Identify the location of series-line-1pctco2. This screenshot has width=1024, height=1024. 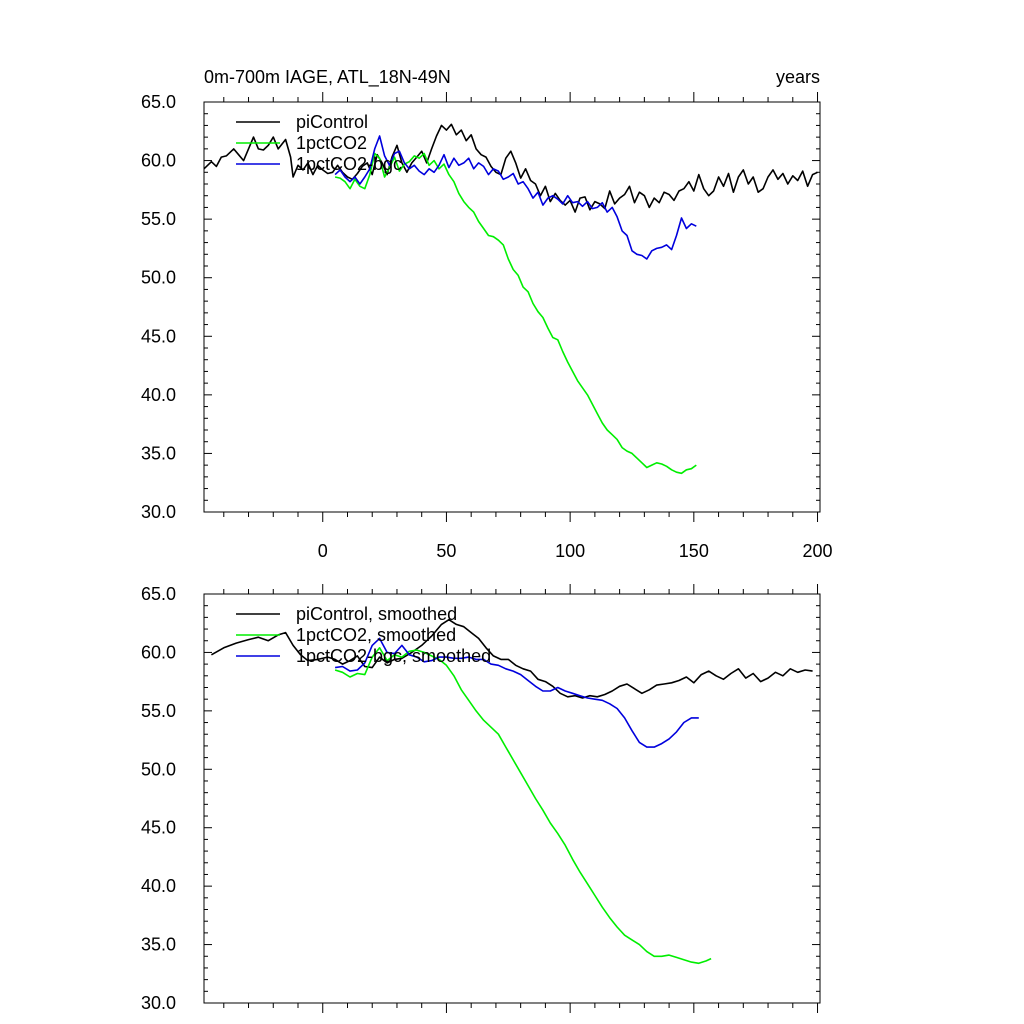
(515, 313).